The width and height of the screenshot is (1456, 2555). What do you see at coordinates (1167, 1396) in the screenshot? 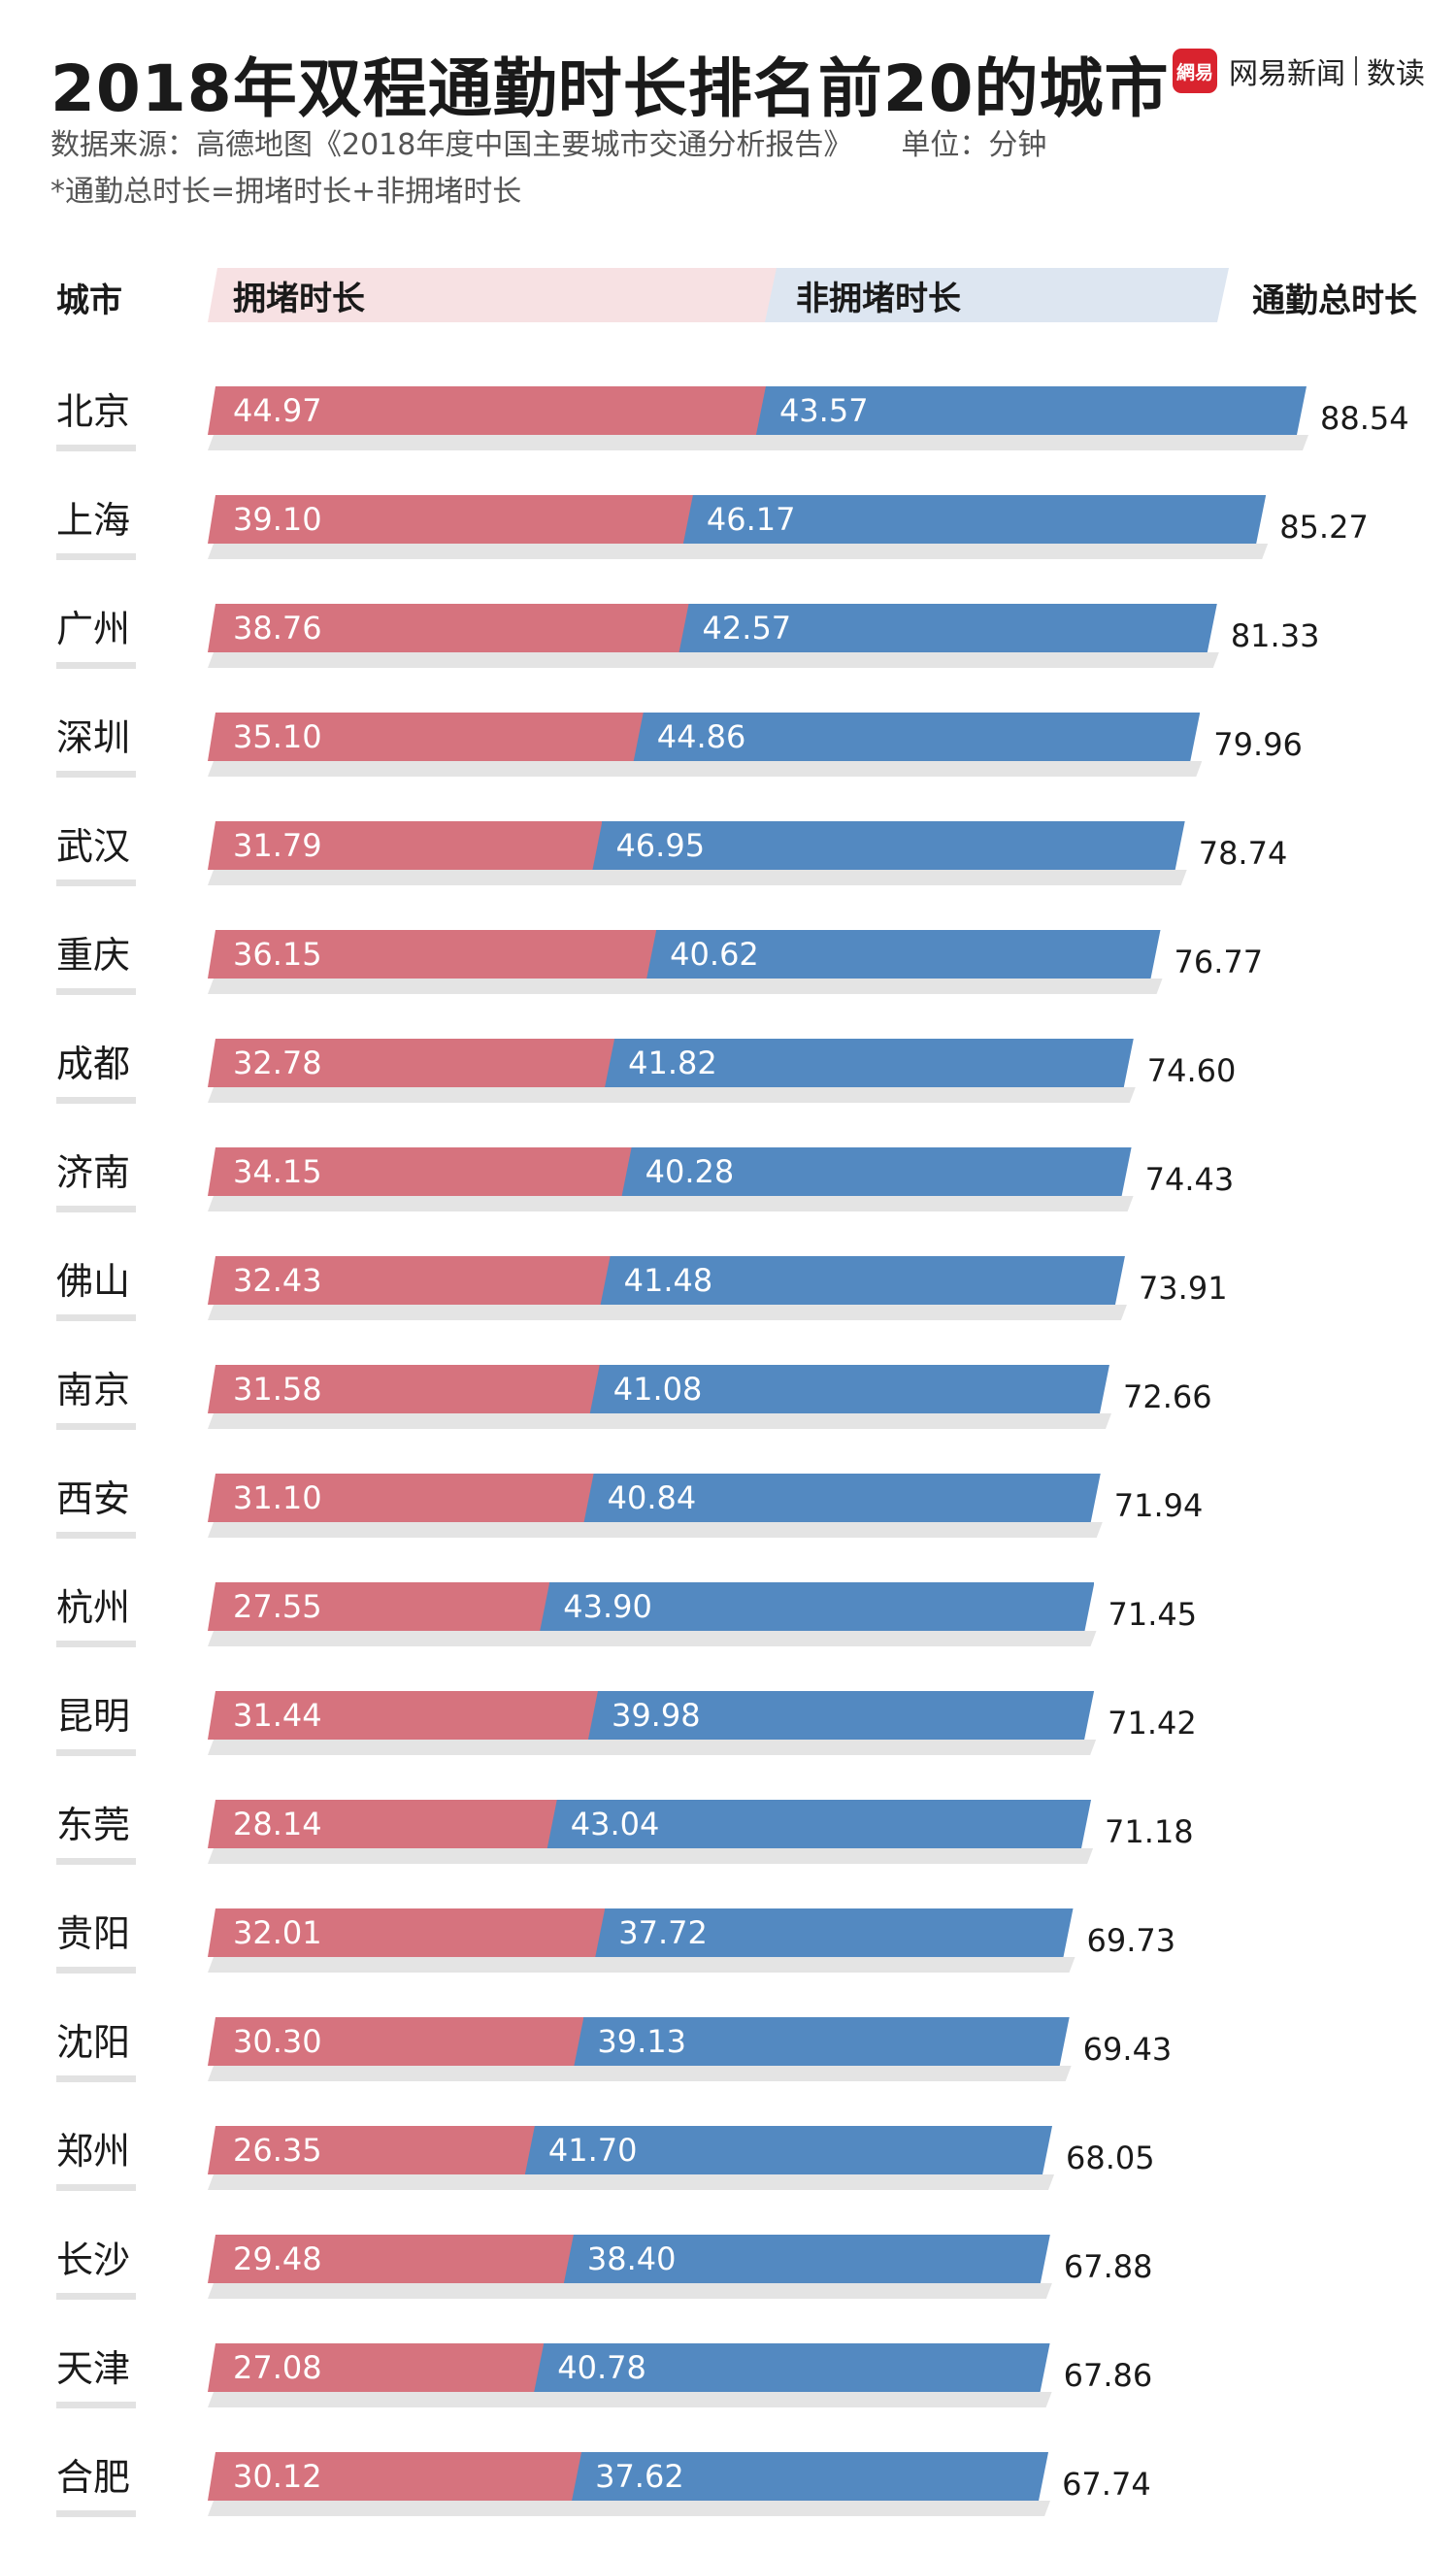
I see `value-total: 72.66` at bounding box center [1167, 1396].